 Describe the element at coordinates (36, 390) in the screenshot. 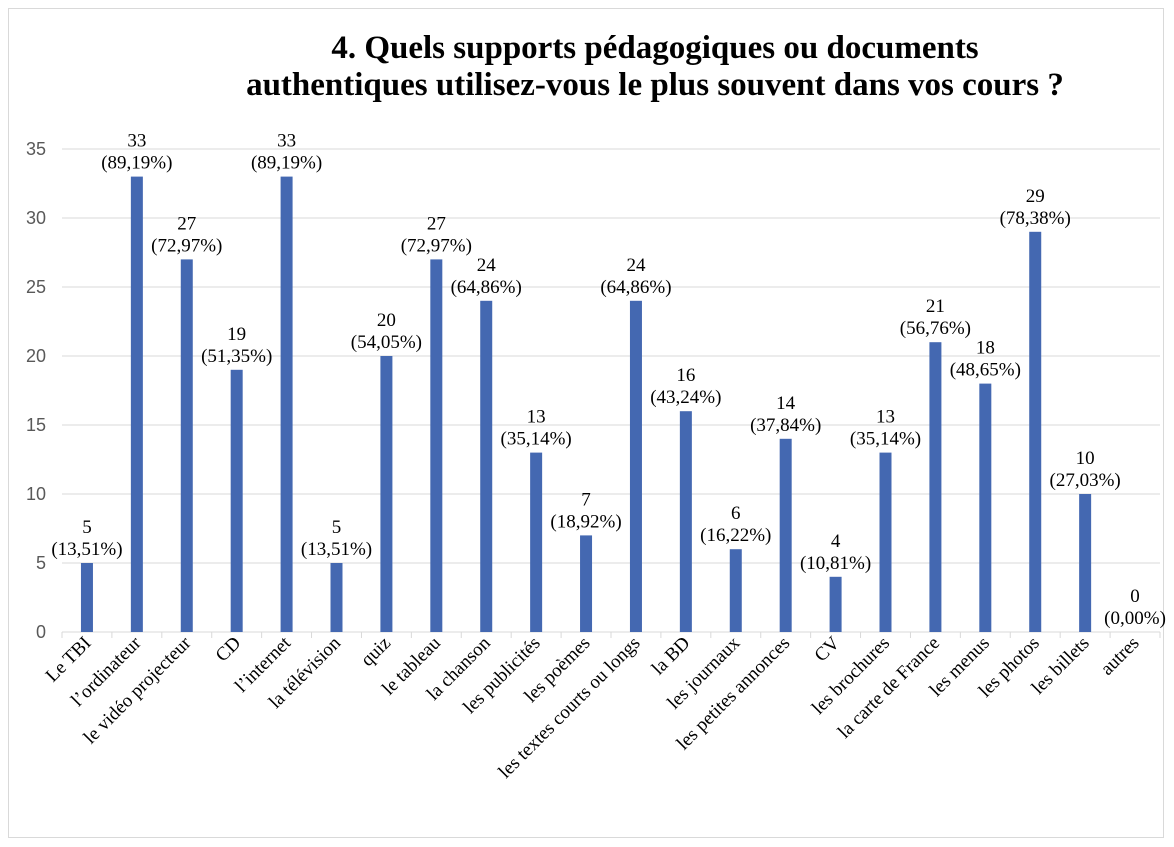

I see `y-axis-ticks: 0 5 10 15 20 25 30 35` at that location.